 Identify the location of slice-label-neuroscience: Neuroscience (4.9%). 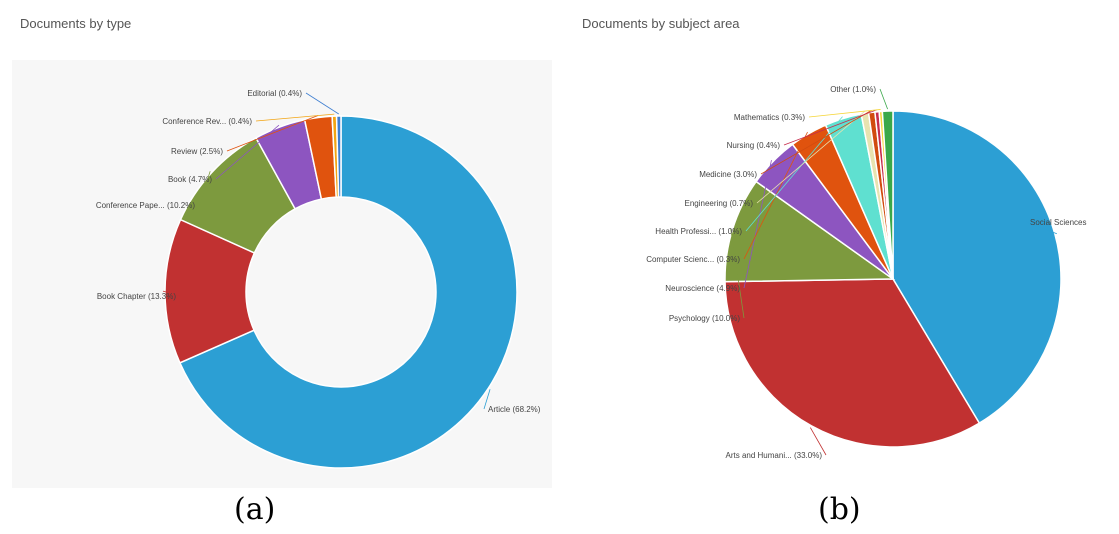
(702, 288).